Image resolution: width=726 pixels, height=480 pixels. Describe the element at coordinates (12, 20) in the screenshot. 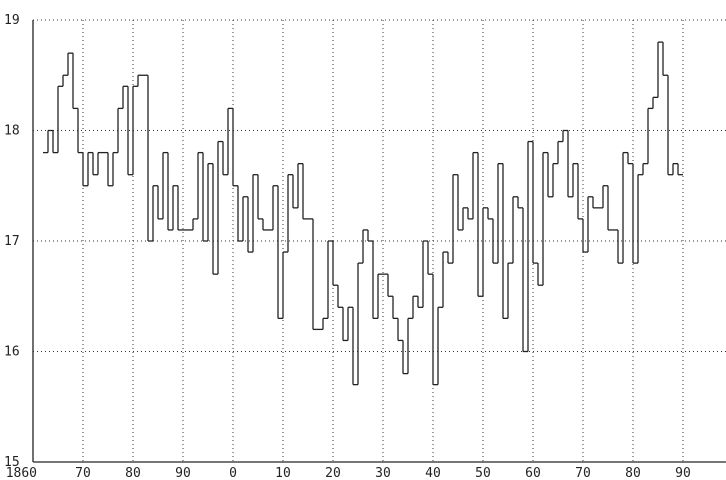

I see `y-tick-label: 19` at that location.